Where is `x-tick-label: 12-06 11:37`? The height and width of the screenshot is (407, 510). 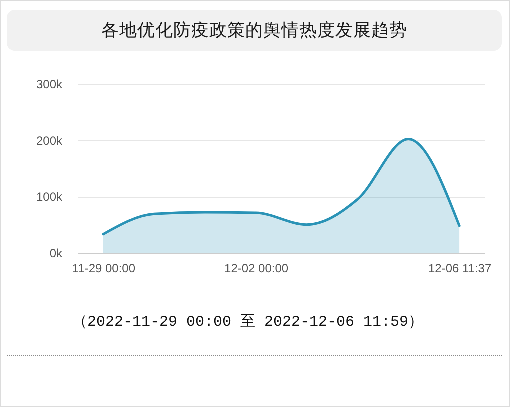 x-tick-label: 12-06 11:37 is located at coordinates (460, 269).